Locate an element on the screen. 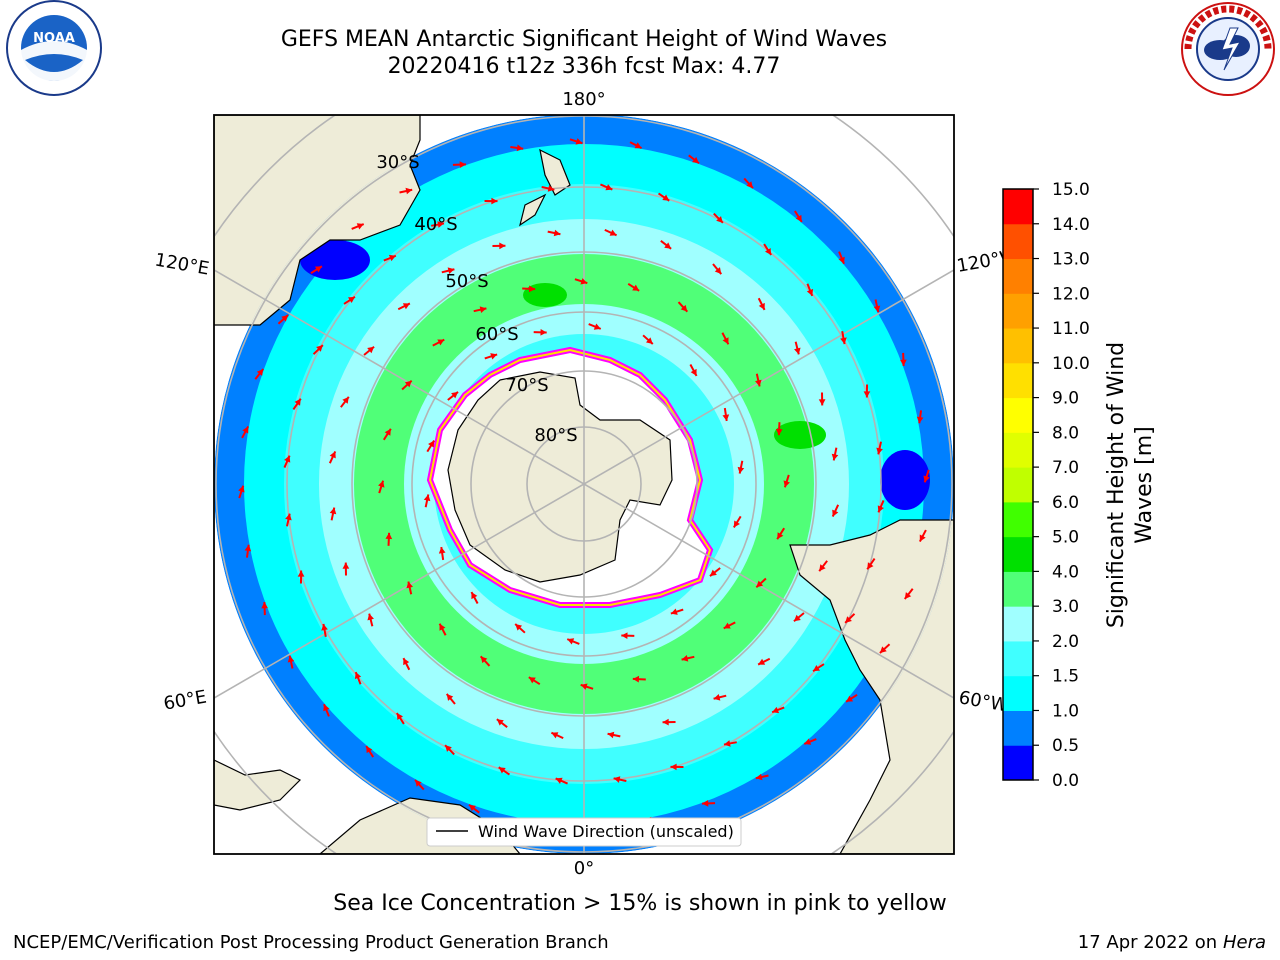  lat-label-50s: 50°S is located at coordinates (466, 281).